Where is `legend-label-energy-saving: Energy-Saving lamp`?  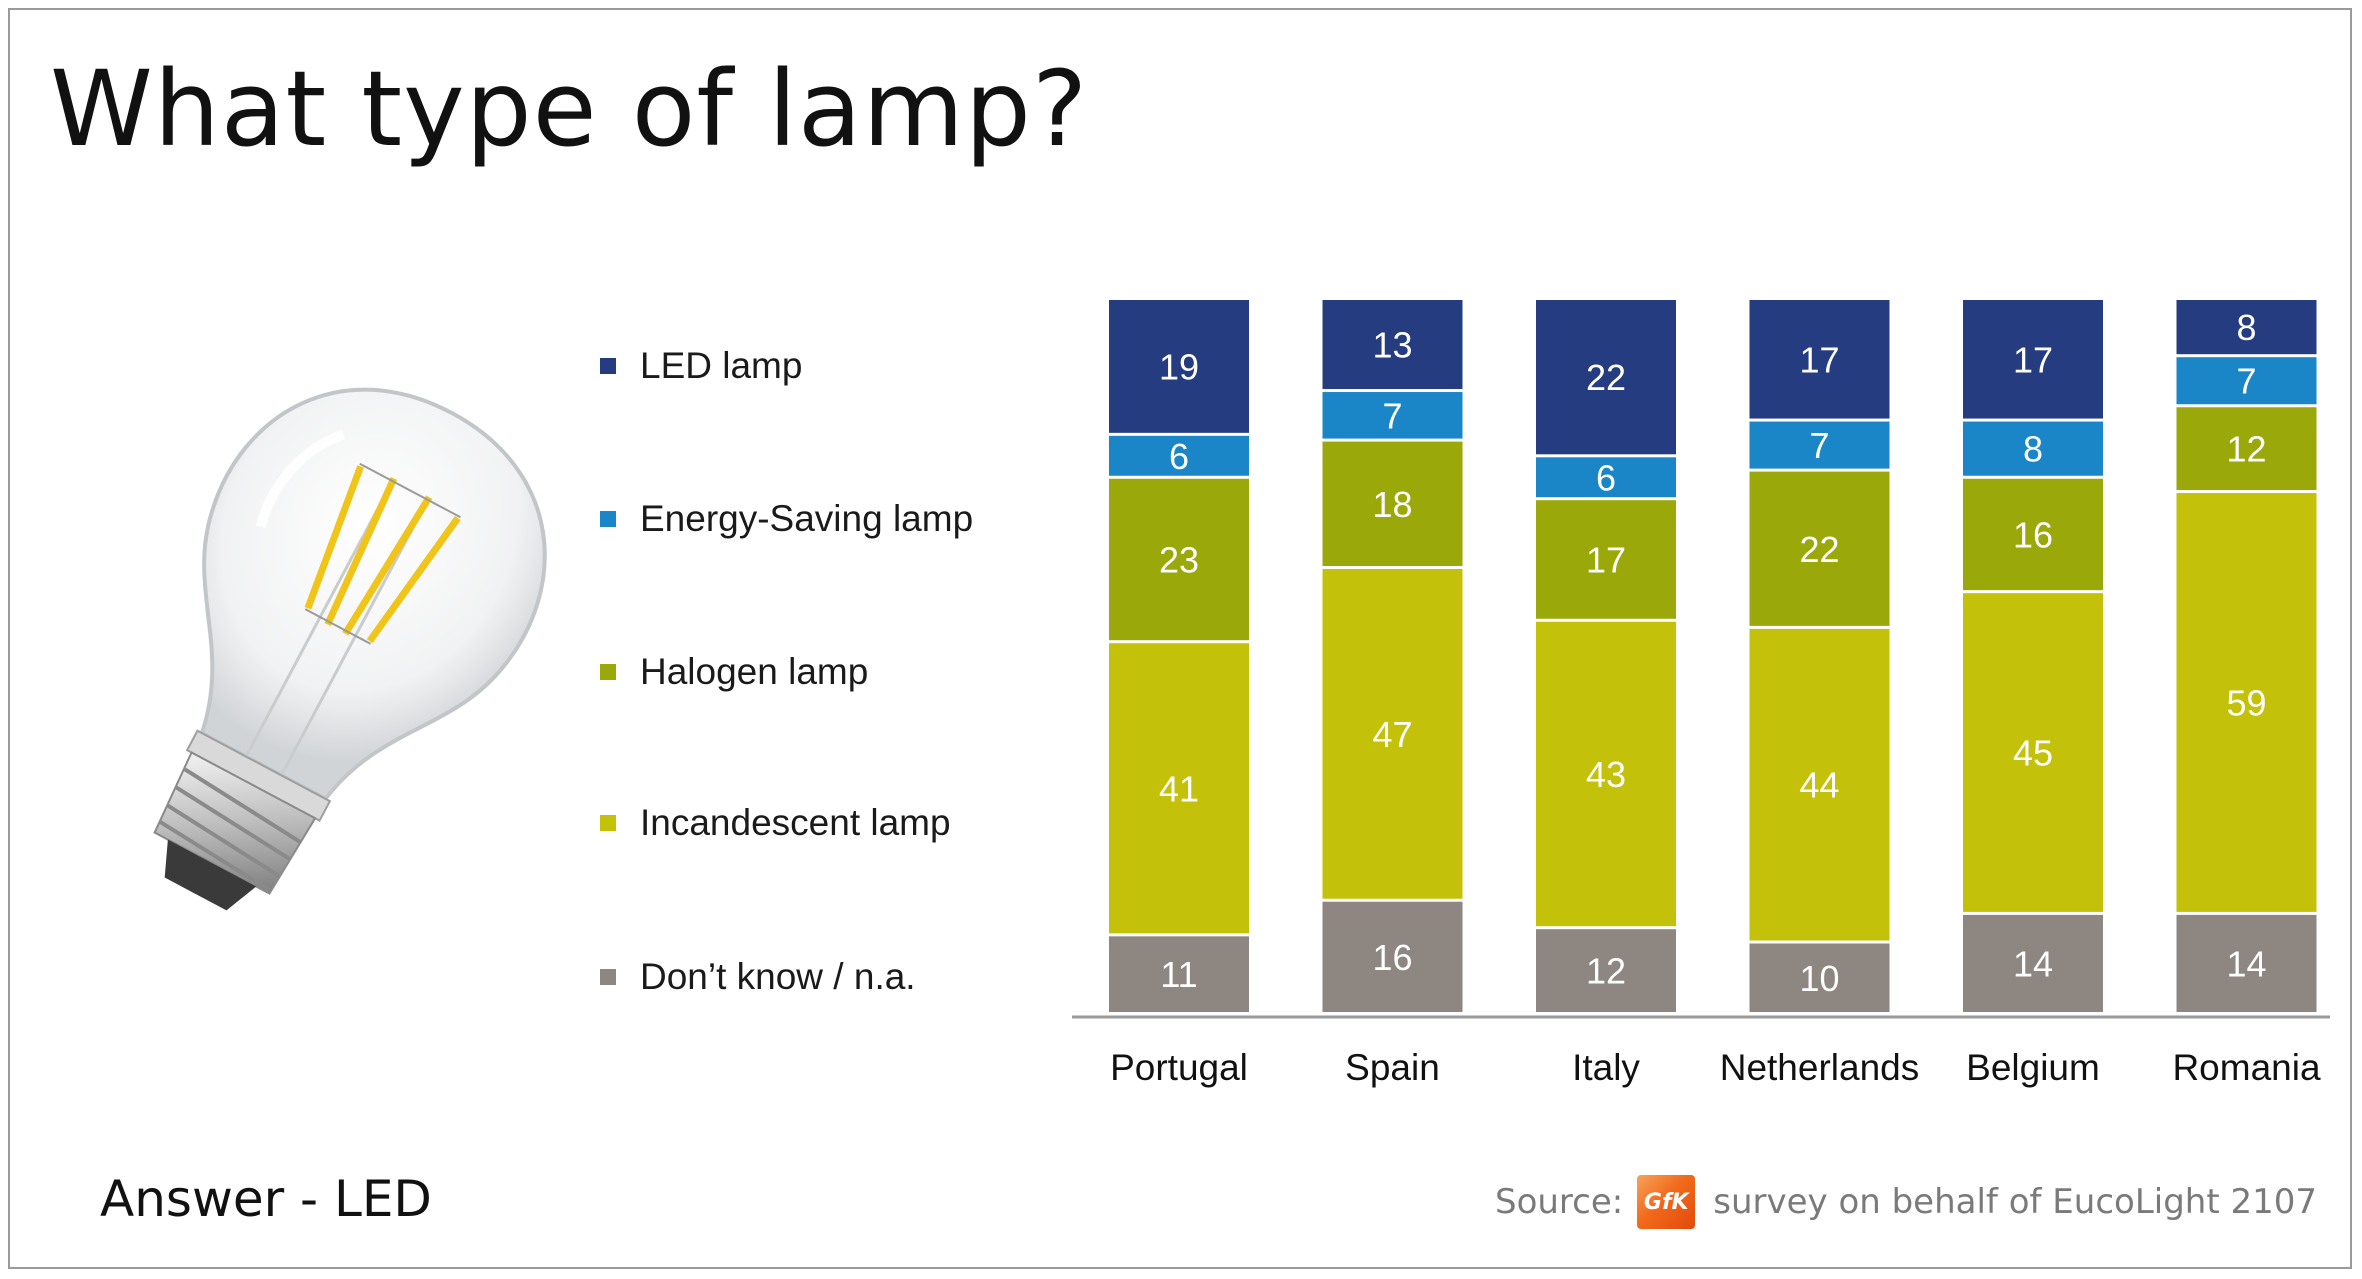
legend-label-energy-saving: Energy-Saving lamp is located at coordinates (807, 518).